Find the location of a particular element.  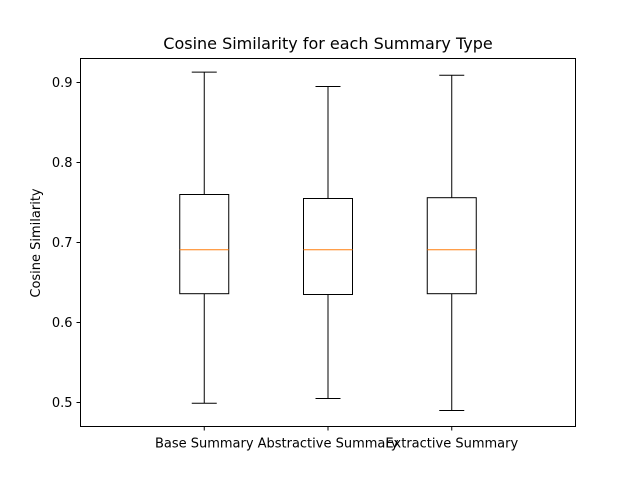

x-tick-label: Abstractive Summary is located at coordinates (328, 444).